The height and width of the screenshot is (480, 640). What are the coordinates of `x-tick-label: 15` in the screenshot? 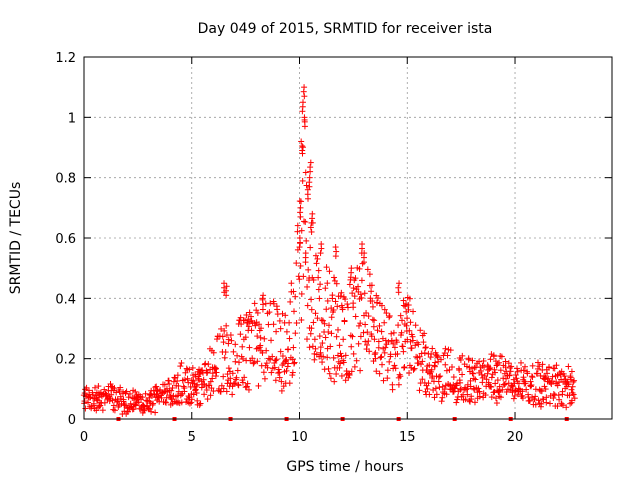 It's located at (407, 437).